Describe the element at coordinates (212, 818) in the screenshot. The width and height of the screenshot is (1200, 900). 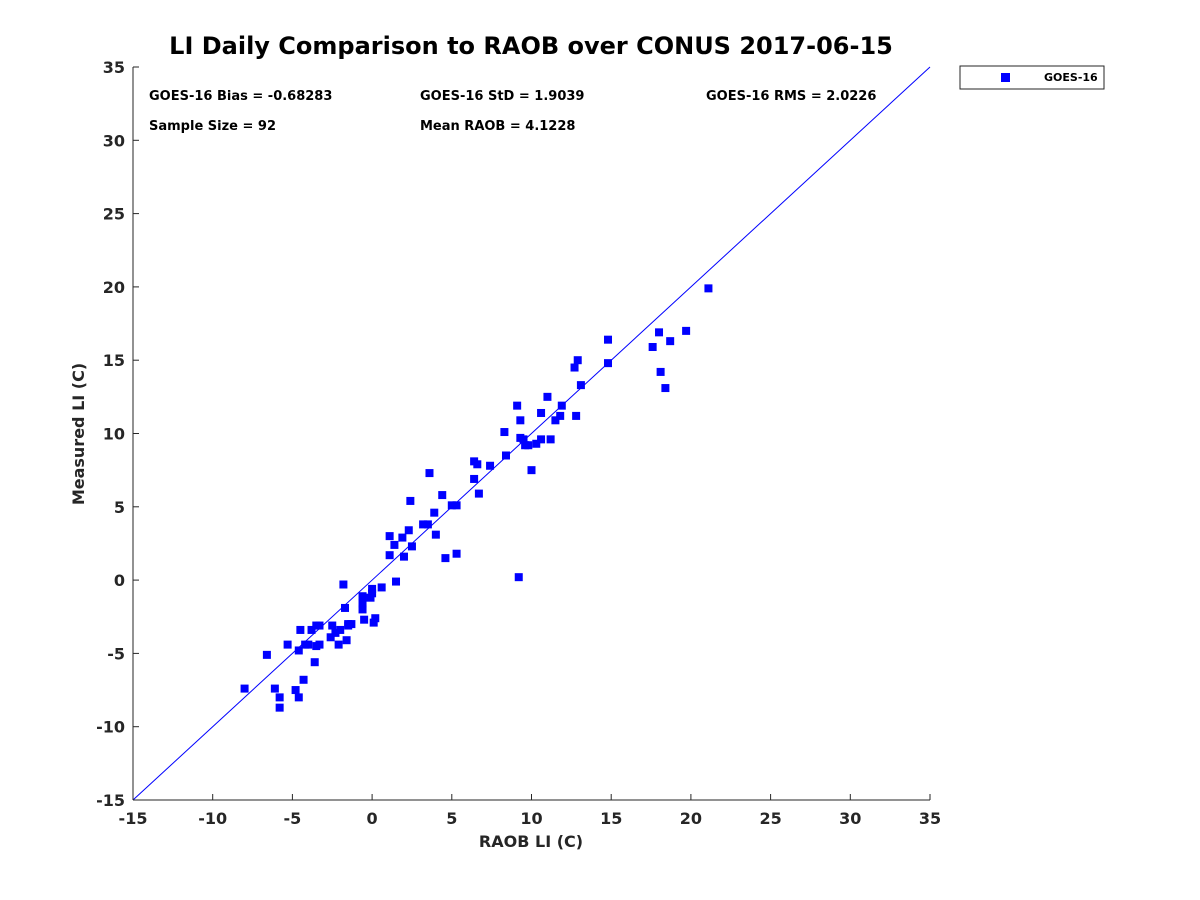
I see `x-tick-label: -10` at that location.